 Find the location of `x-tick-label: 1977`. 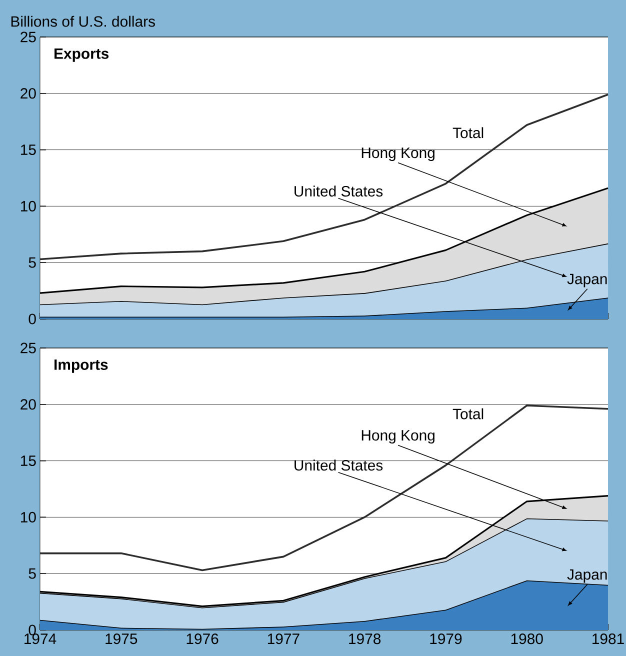

x-tick-label: 1977 is located at coordinates (284, 639).